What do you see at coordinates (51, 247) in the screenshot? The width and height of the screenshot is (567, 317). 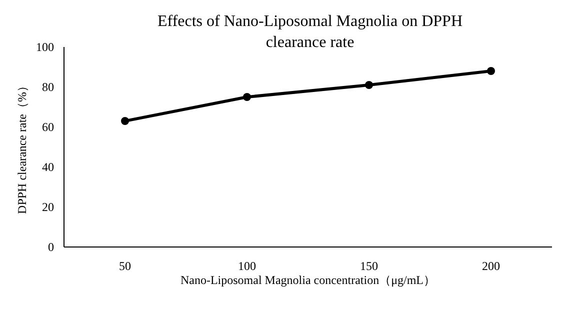 I see `y-tick-label: 0` at bounding box center [51, 247].